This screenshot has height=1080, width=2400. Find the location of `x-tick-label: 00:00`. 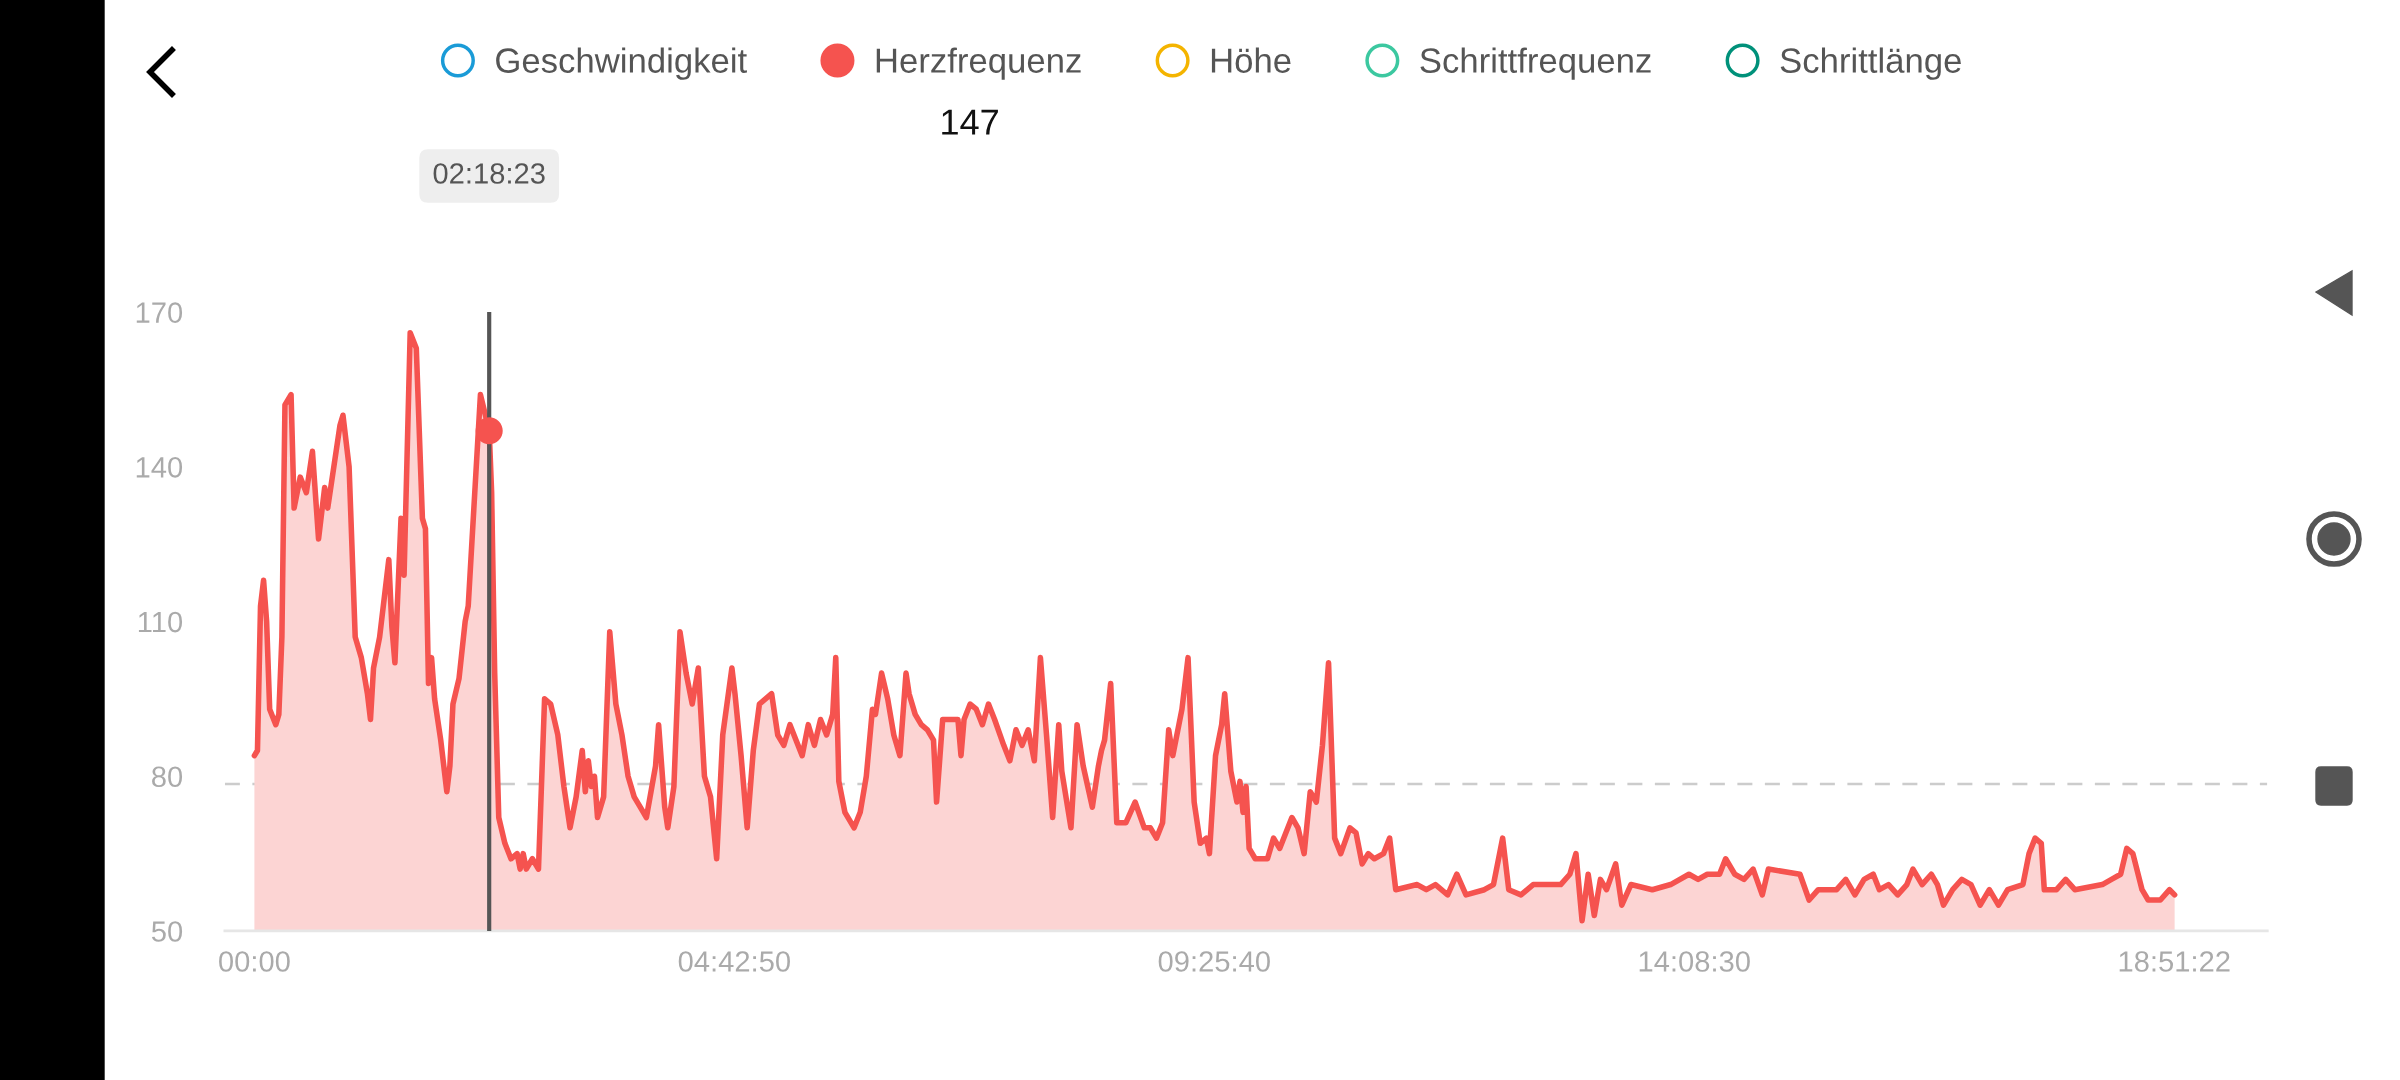

x-tick-label: 00:00 is located at coordinates (254, 961).